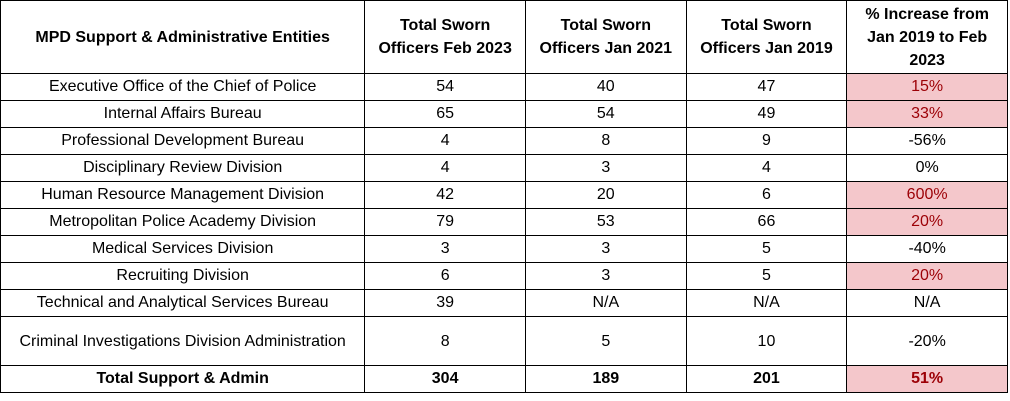 The width and height of the screenshot is (1010, 401). I want to click on pct-cell: -20%, so click(927, 341).